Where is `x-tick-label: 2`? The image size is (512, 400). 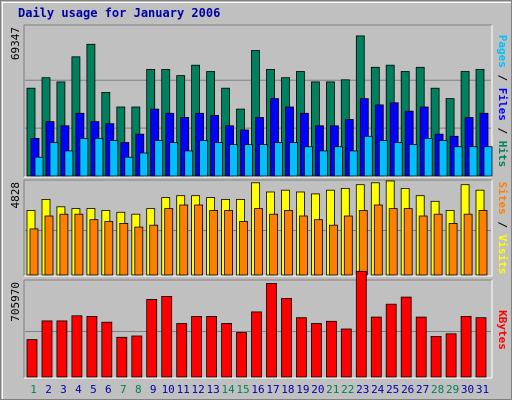
x-tick-label: 2 is located at coordinates (48, 389).